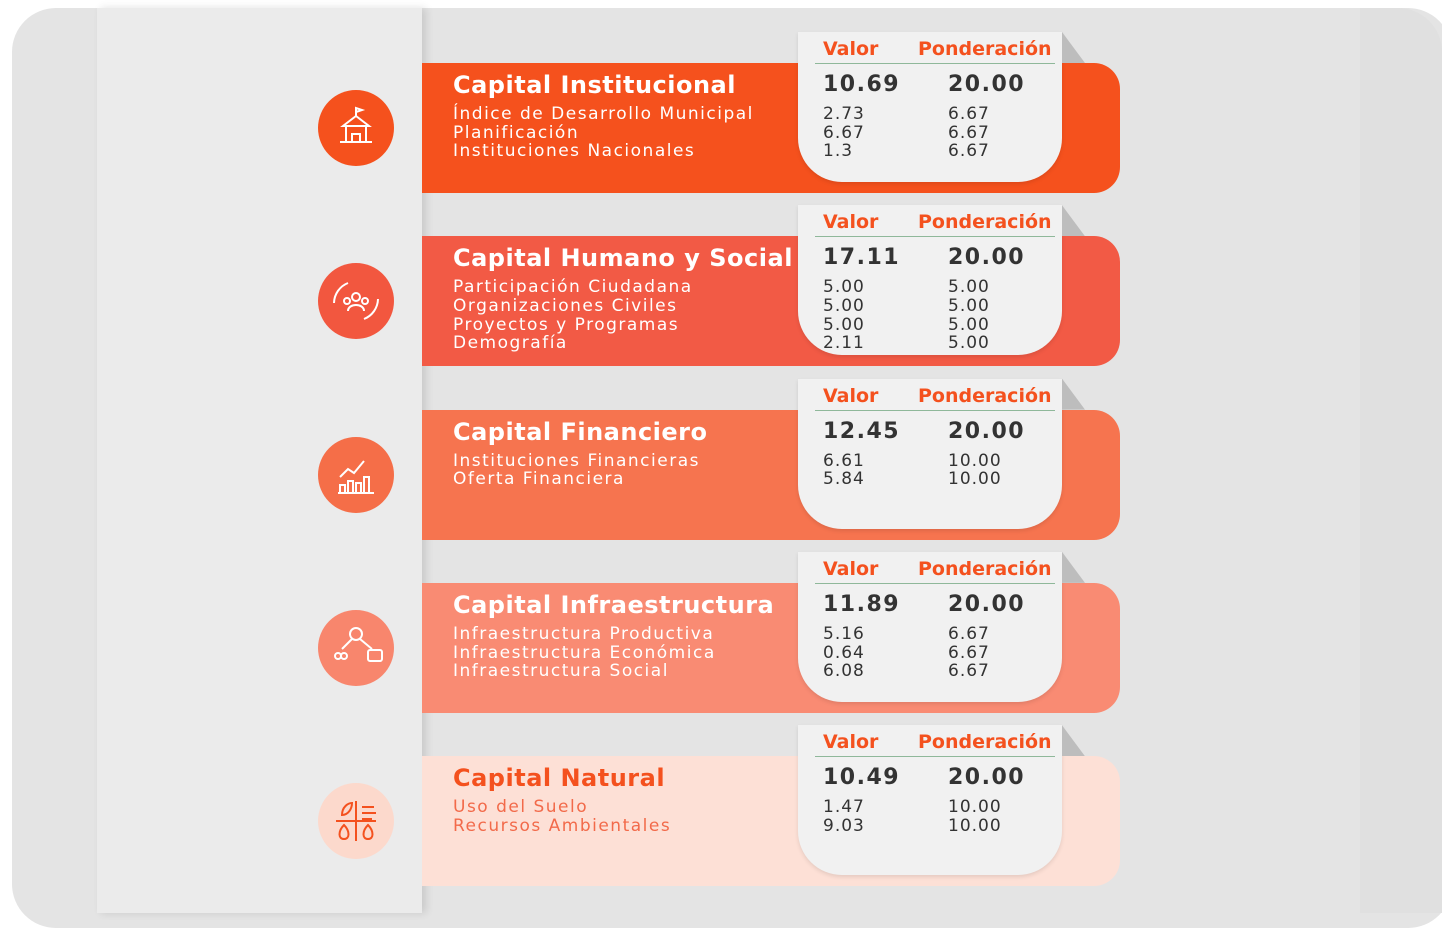 Image resolution: width=1442 pixels, height=928 pixels. What do you see at coordinates (574, 151) in the screenshot?
I see `item-label: Instituciones Nacionales` at bounding box center [574, 151].